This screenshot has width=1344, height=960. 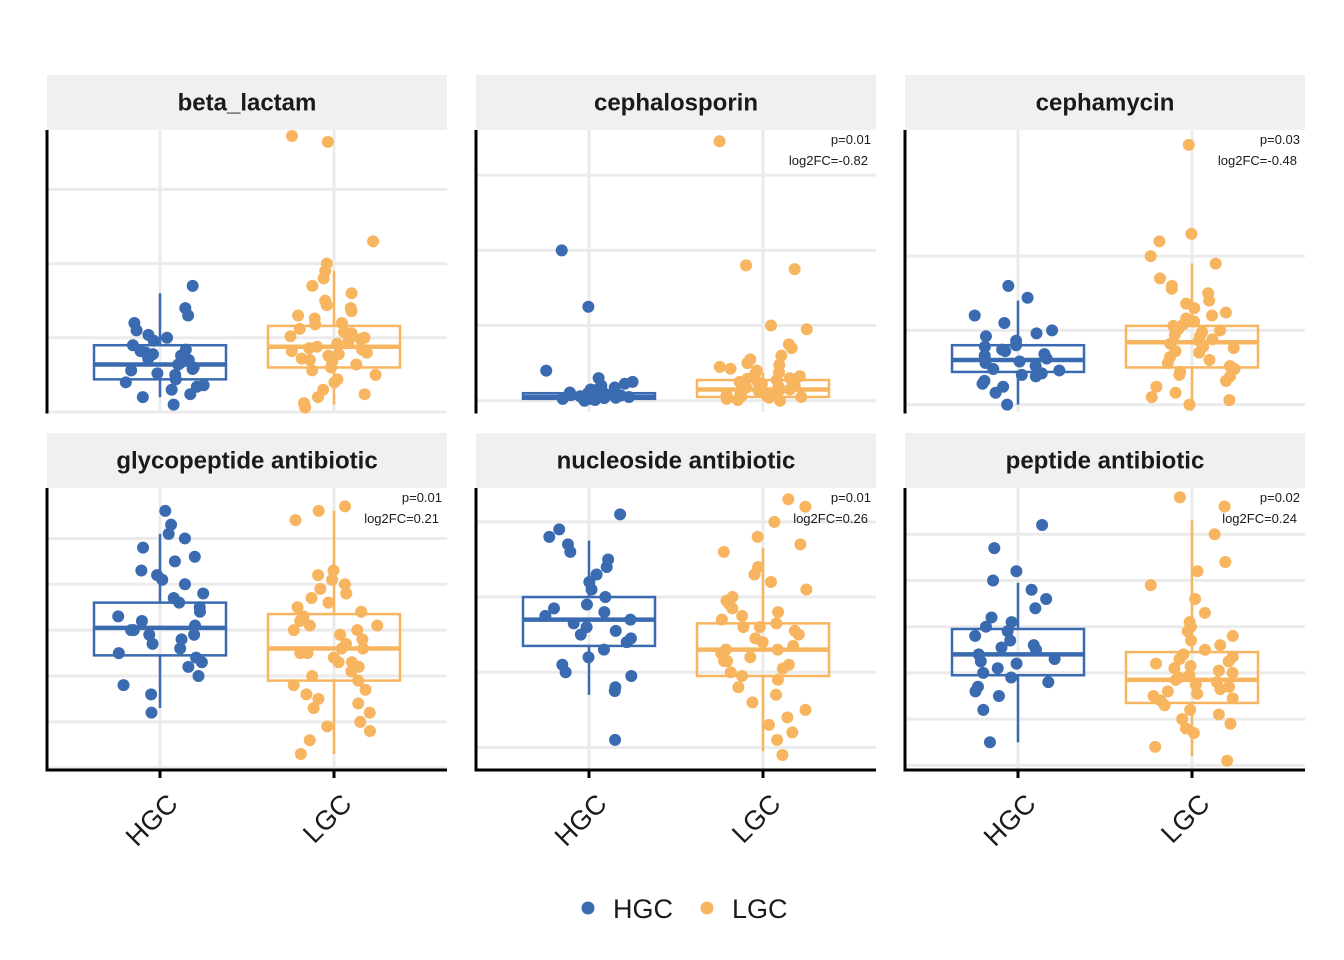 I want to click on legend-key-lgc, so click(x=707, y=908).